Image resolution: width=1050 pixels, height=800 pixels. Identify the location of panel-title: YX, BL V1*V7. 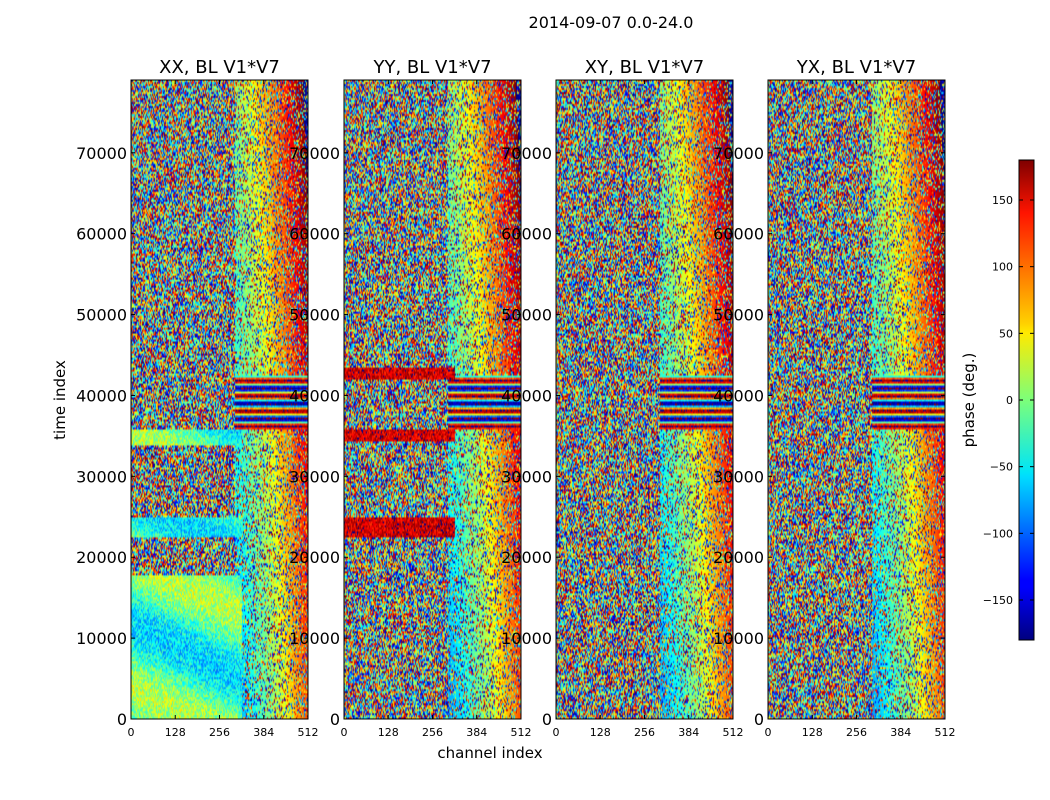
(856, 67).